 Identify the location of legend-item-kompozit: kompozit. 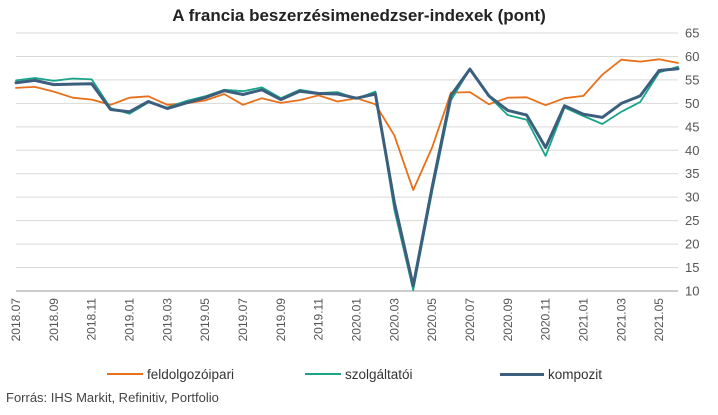
(551, 374).